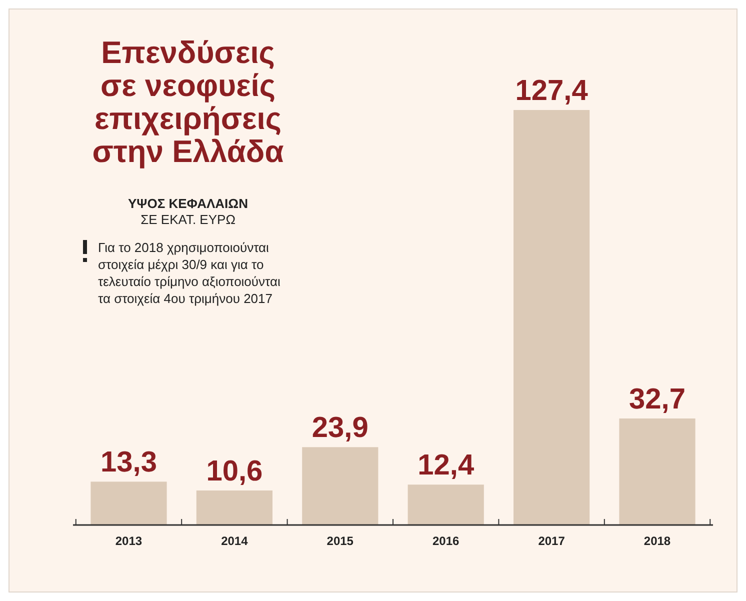 Image resolution: width=746 pixels, height=601 pixels. What do you see at coordinates (552, 541) in the screenshot?
I see `x-tick-label: 2017` at bounding box center [552, 541].